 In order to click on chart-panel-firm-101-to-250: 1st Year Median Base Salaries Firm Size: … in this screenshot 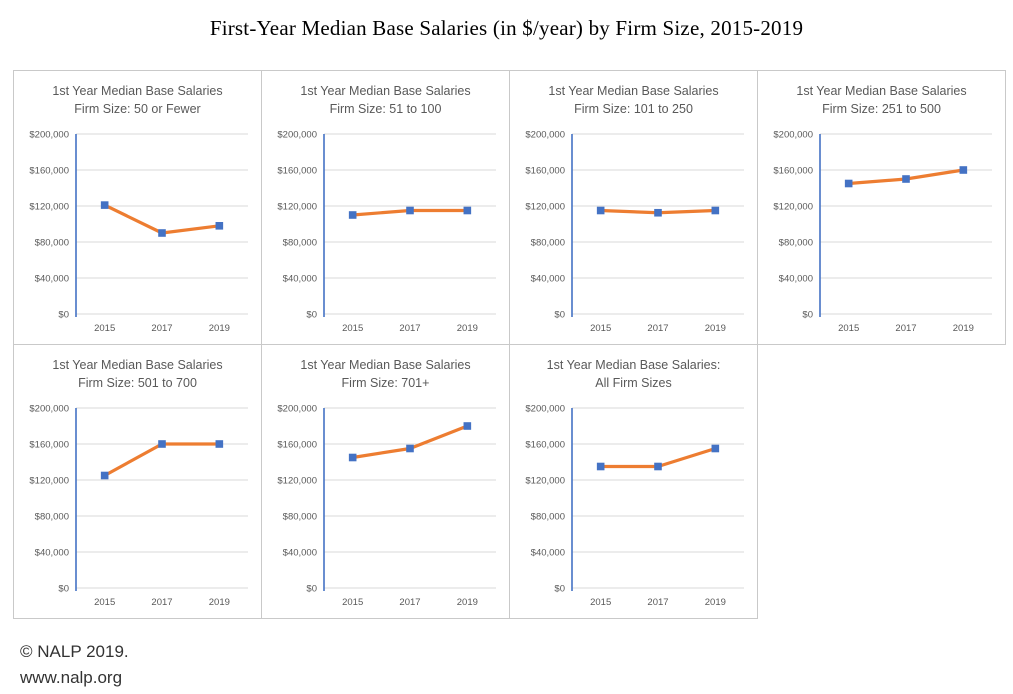, I will do `click(633, 207)`.